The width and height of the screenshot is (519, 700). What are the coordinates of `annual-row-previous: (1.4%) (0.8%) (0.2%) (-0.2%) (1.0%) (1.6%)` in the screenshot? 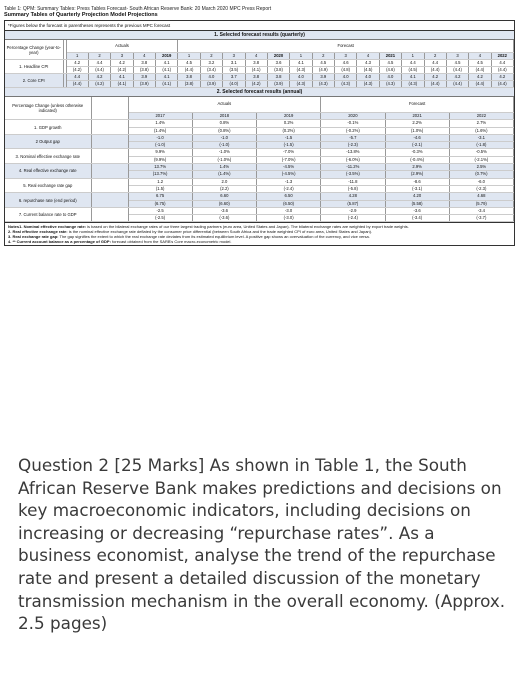 It's located at (260, 131).